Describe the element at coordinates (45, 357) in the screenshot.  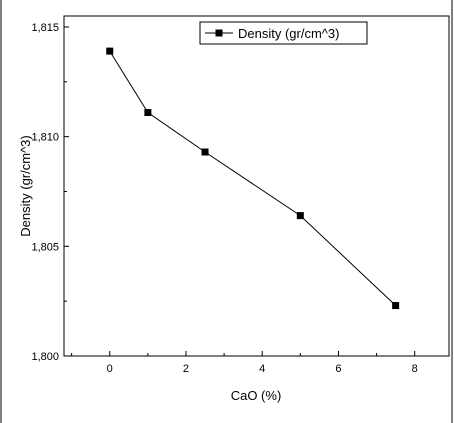
I see `y-tick-label: 1,800` at that location.